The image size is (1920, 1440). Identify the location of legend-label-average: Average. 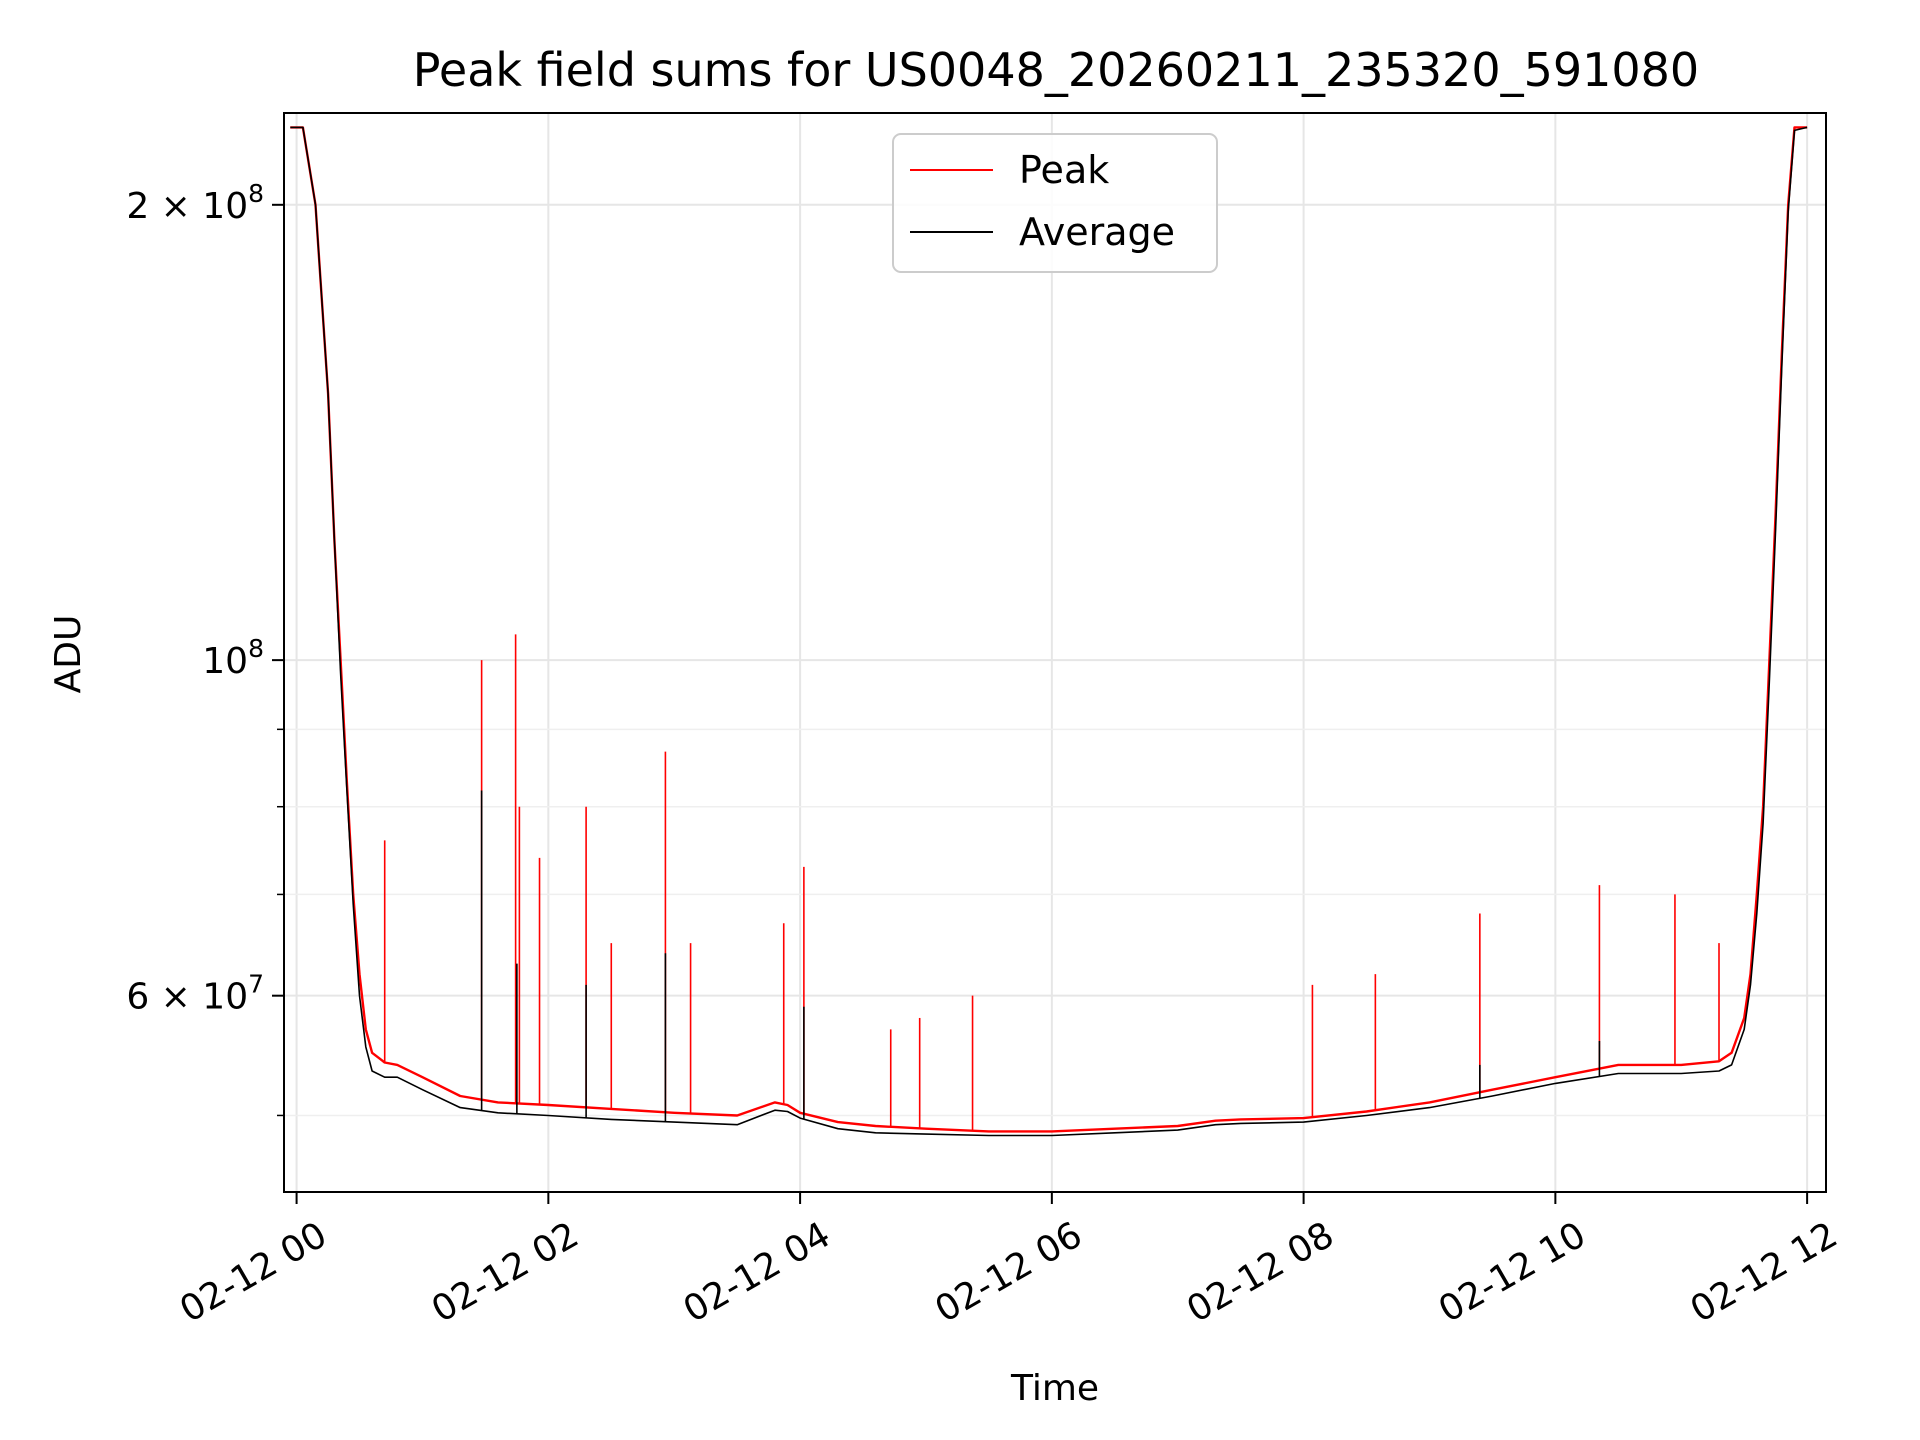
(1097, 232).